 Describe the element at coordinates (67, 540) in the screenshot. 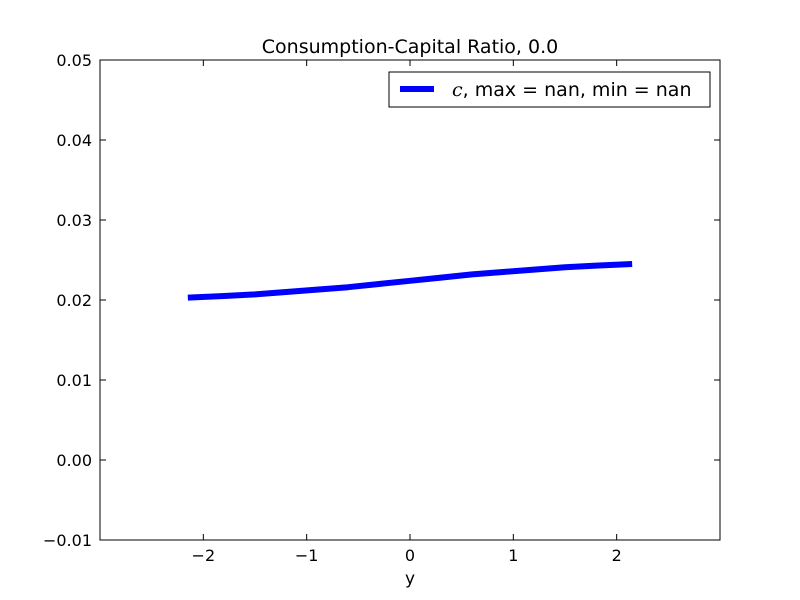

I see `y-tick-label: −0.01` at that location.